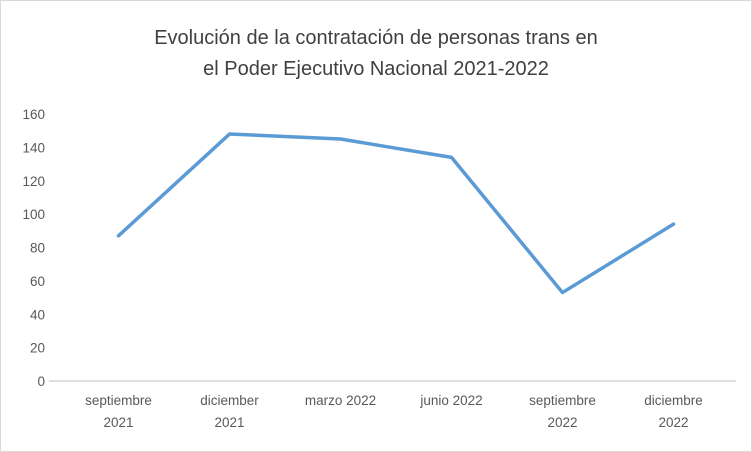  What do you see at coordinates (33, 114) in the screenshot?
I see `y-axis-tick-label: 160` at bounding box center [33, 114].